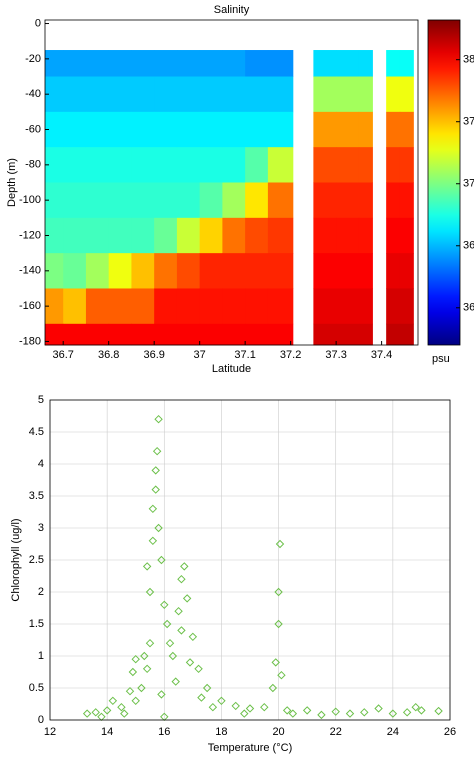 This screenshot has width=474, height=763. I want to click on x-tick-label: 36.9, so click(153, 355).